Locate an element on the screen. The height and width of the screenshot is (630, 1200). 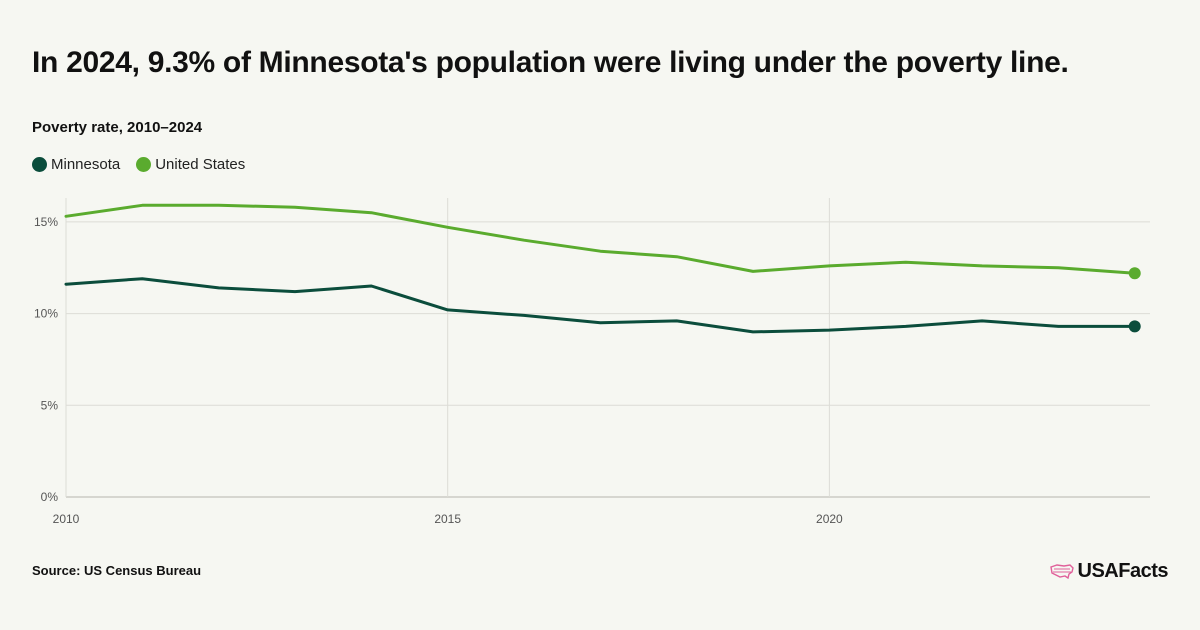
y-tick-label: 5% is located at coordinates (50, 405).